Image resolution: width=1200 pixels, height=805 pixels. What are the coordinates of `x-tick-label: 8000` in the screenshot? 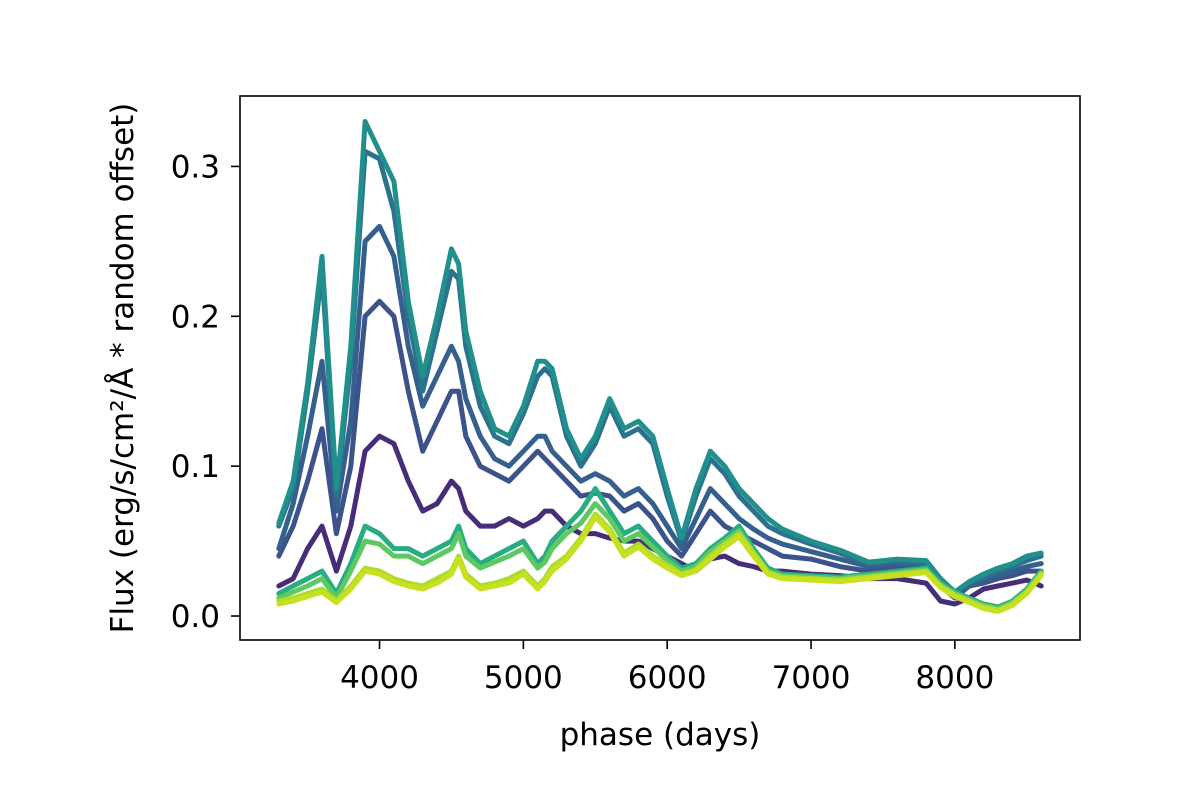 It's located at (954, 678).